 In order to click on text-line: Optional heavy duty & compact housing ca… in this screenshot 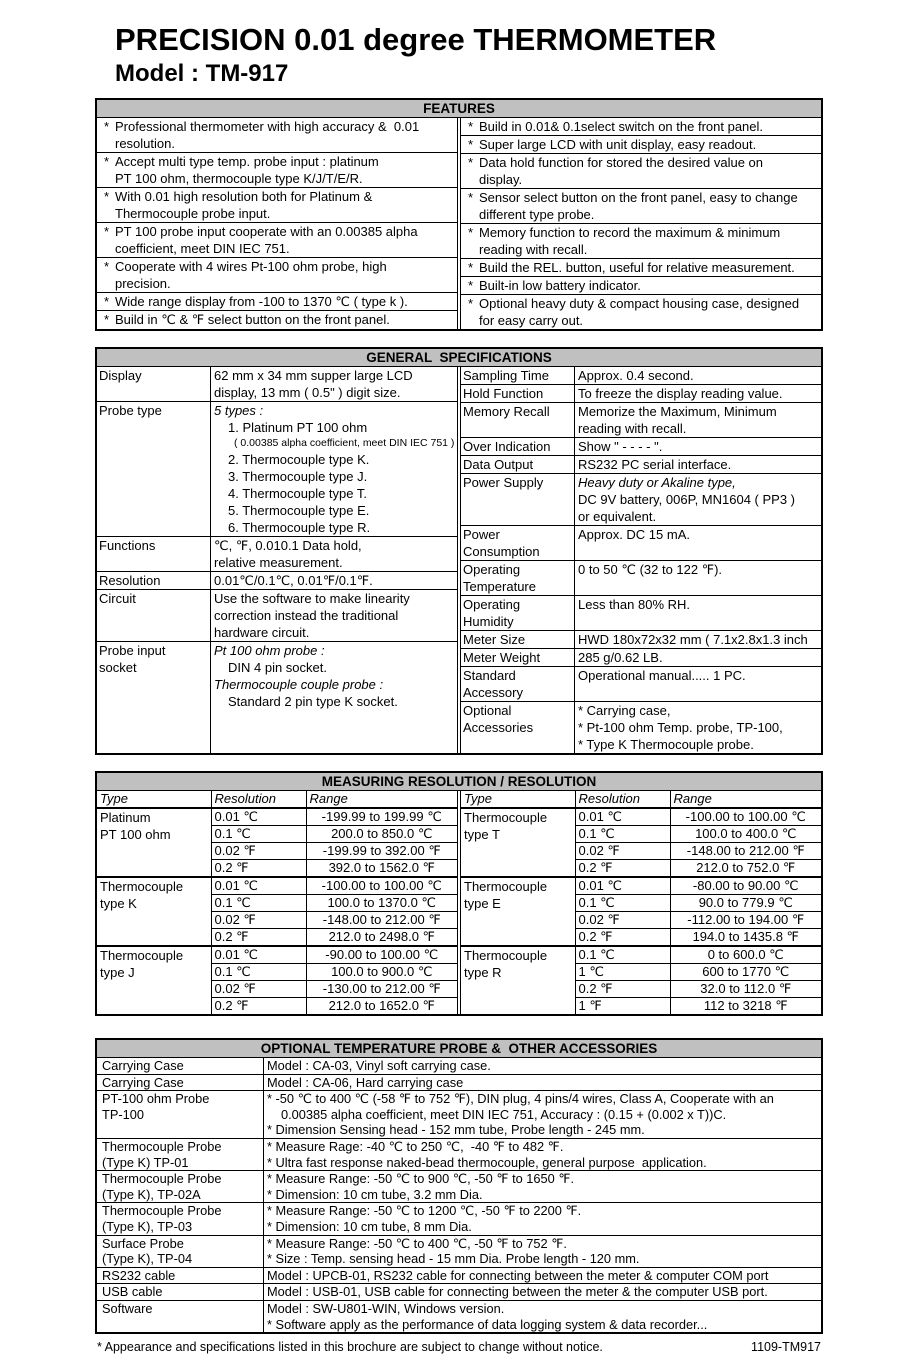, I will do `click(639, 303)`.